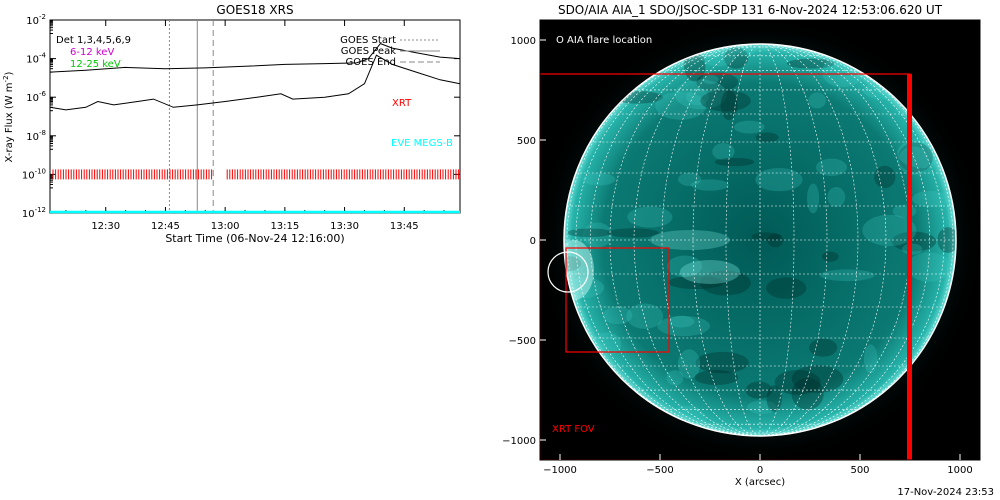 Image resolution: width=1000 pixels, height=500 pixels. I want to click on goes-y-axis-label: X-ray Flux (W m-2), so click(8, 116).